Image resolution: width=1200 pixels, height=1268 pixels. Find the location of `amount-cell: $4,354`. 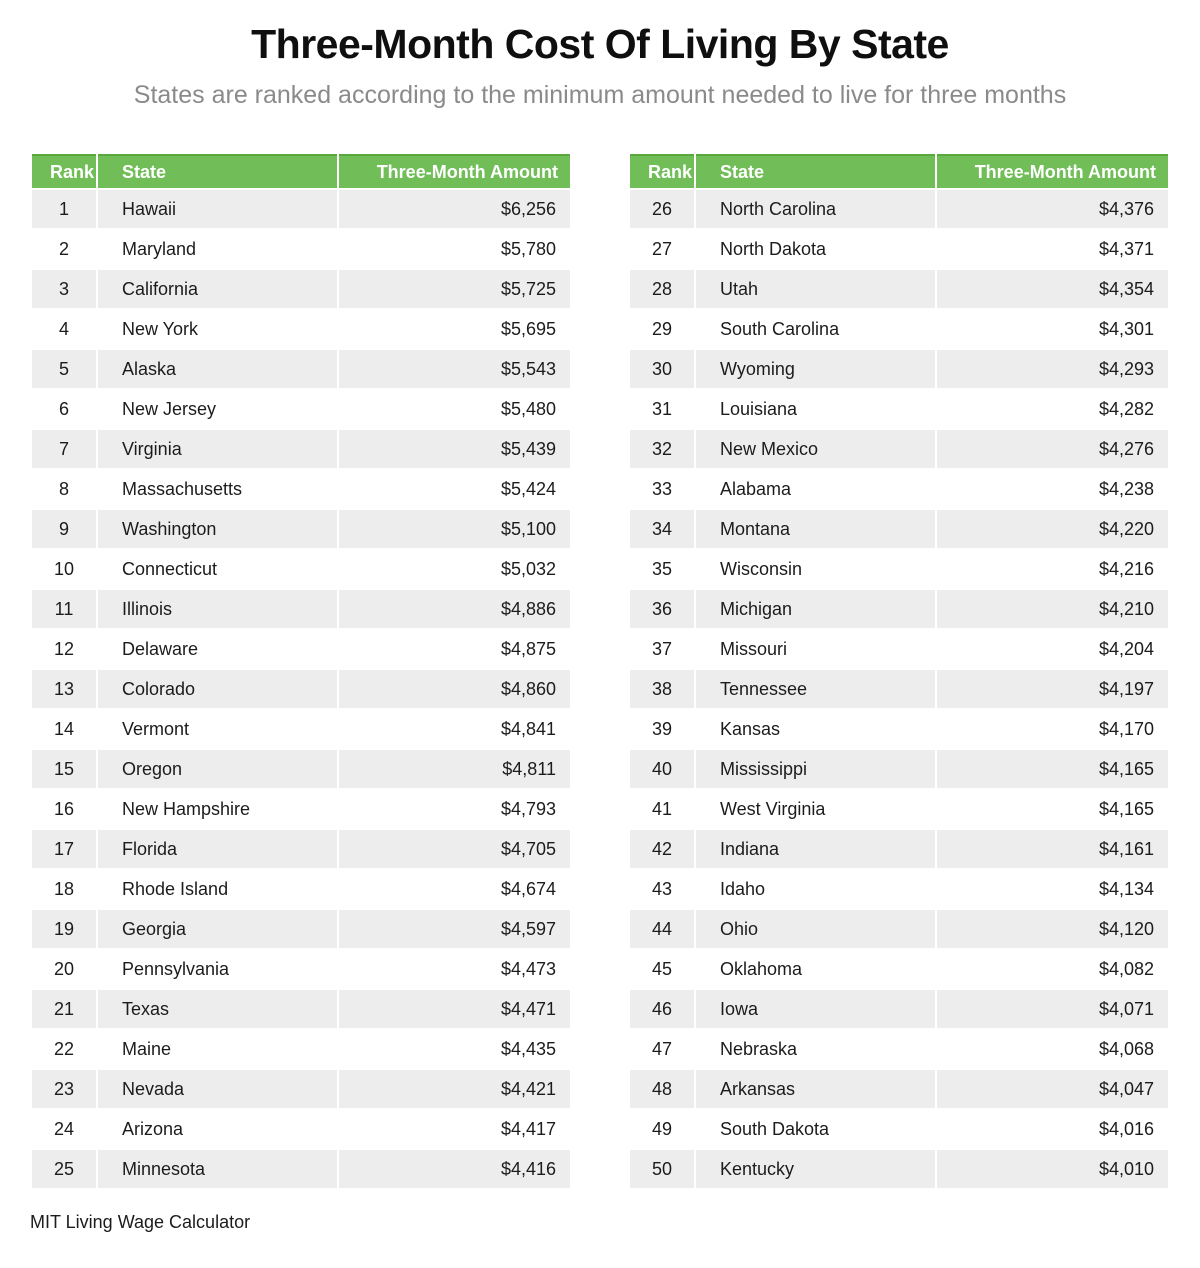

amount-cell: $4,354 is located at coordinates (1052, 289).